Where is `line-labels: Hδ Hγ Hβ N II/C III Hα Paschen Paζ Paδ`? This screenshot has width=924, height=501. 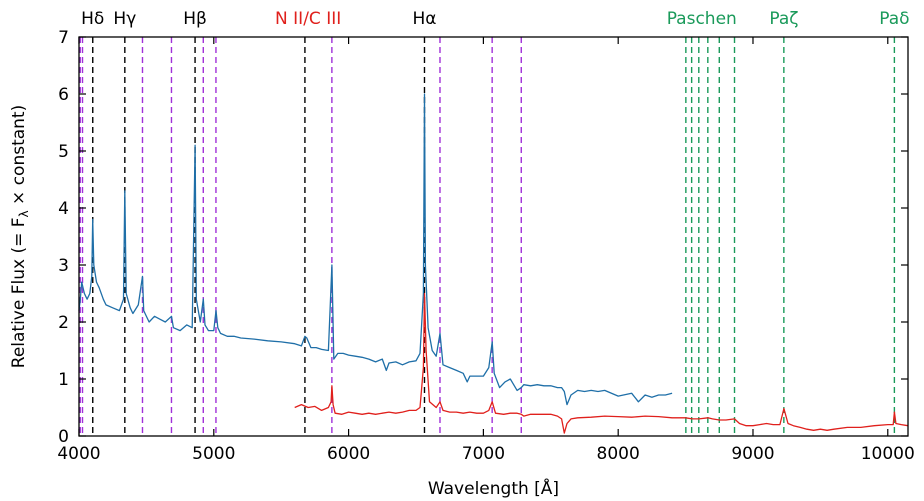 line-labels: Hδ Hγ Hβ N II/C III Hα Paschen Paζ Paδ is located at coordinates (495, 19).